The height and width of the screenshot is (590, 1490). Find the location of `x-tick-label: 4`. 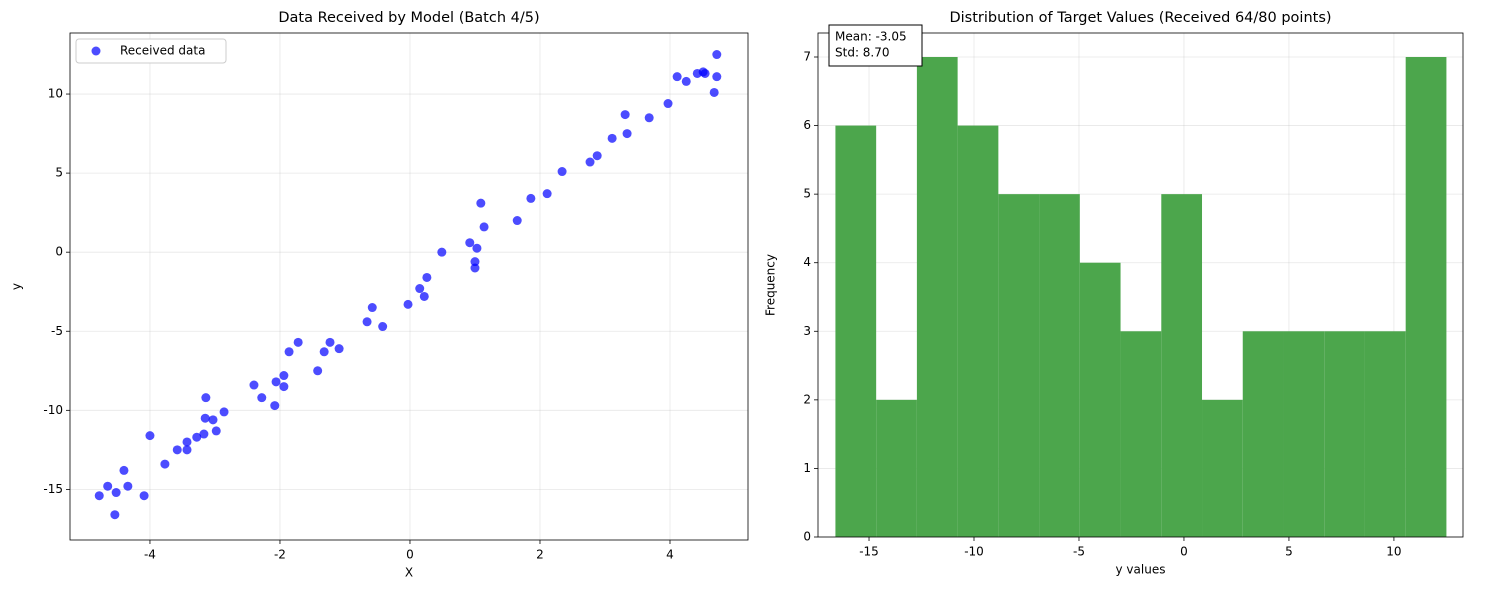

x-tick-label: 4 is located at coordinates (670, 555).